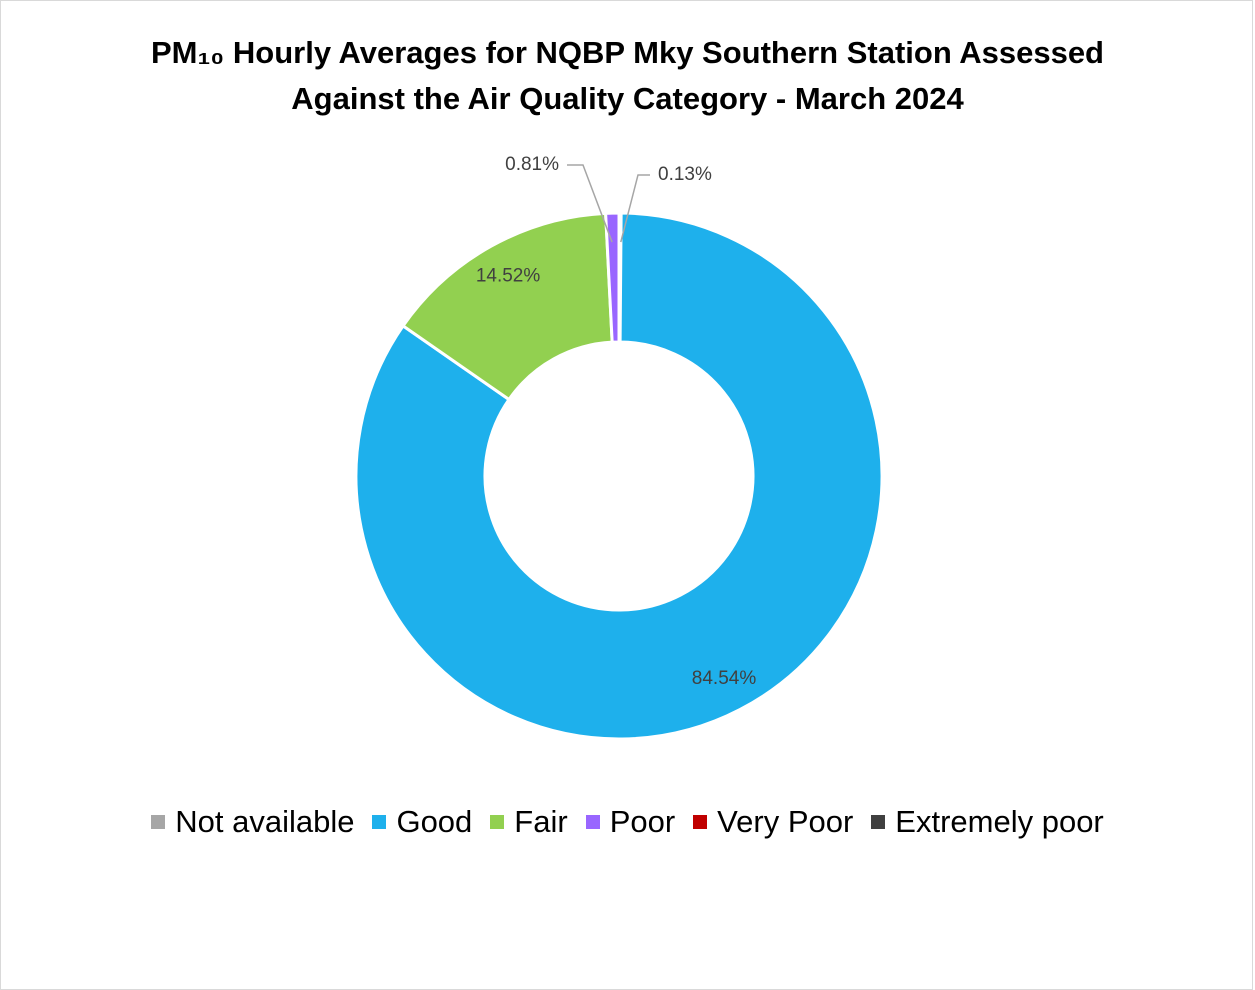 The width and height of the screenshot is (1255, 990). What do you see at coordinates (590, 203) in the screenshot?
I see `leader-poor` at bounding box center [590, 203].